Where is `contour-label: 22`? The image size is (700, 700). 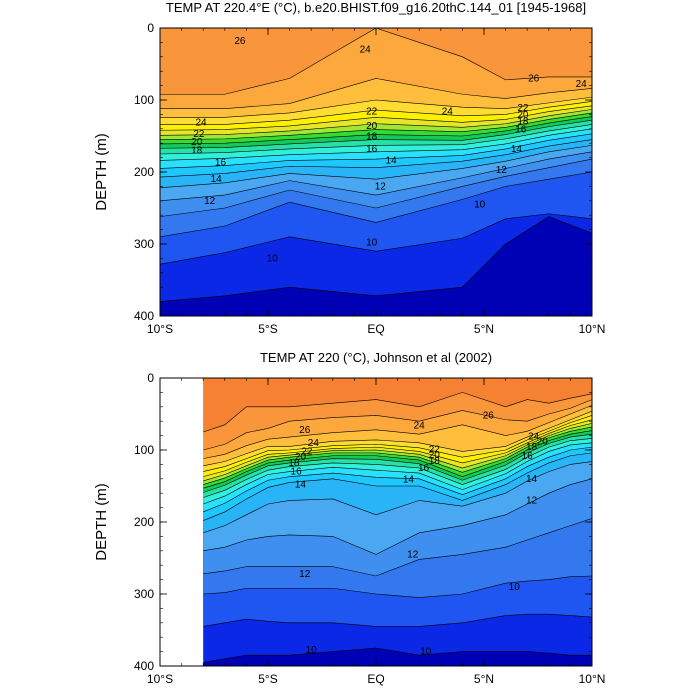 contour-label: 22 is located at coordinates (372, 112).